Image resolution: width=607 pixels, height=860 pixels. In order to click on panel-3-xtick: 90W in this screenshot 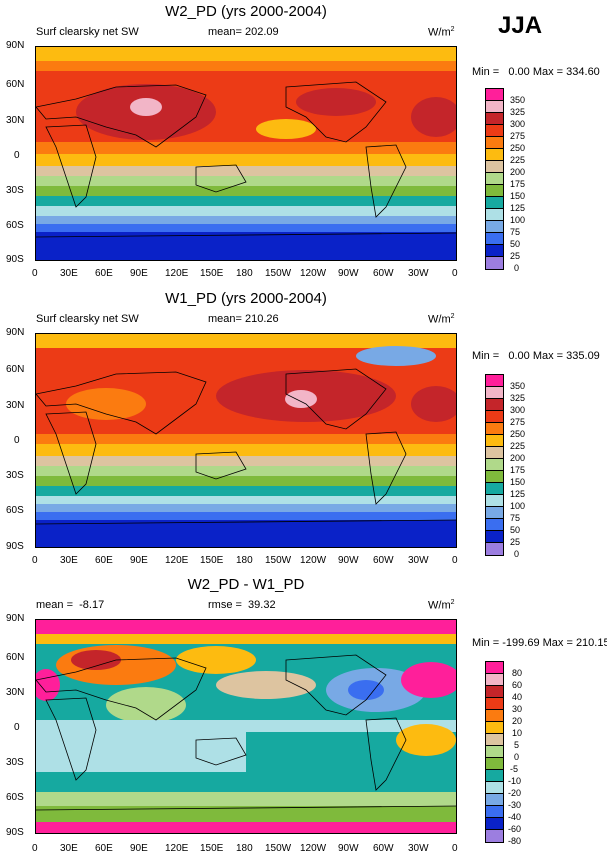, I will do `click(348, 848)`.